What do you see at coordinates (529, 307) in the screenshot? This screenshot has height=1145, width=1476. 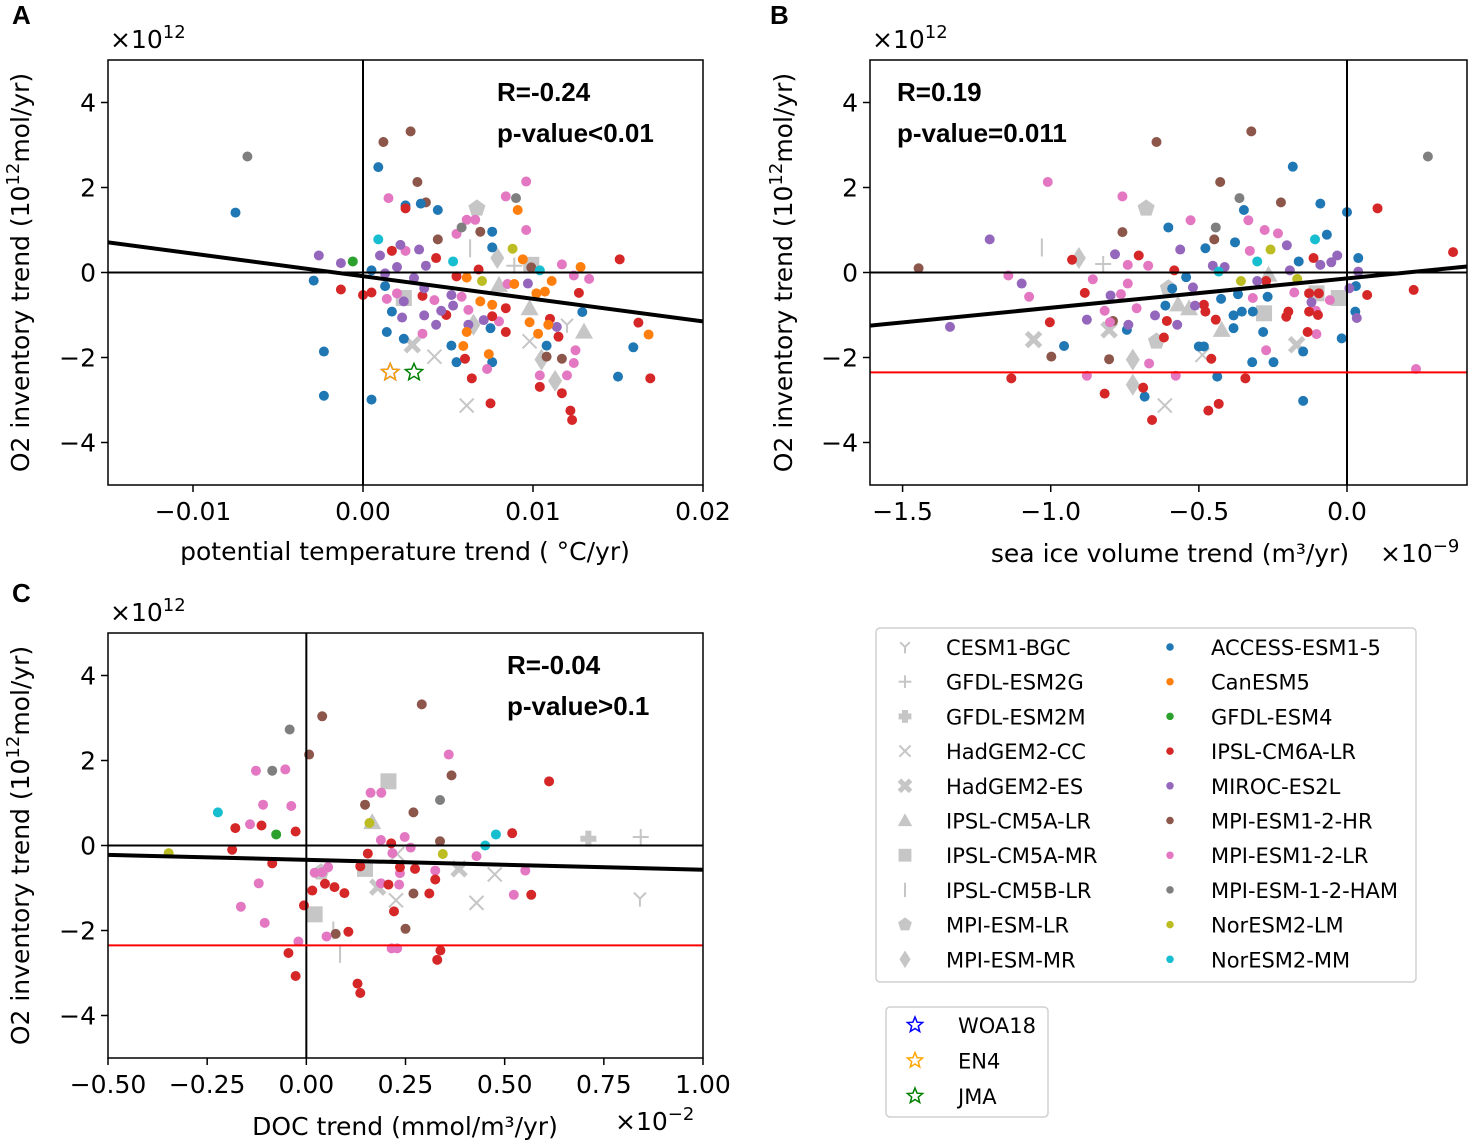 I see `point-ipsl-cm5a-lr` at bounding box center [529, 307].